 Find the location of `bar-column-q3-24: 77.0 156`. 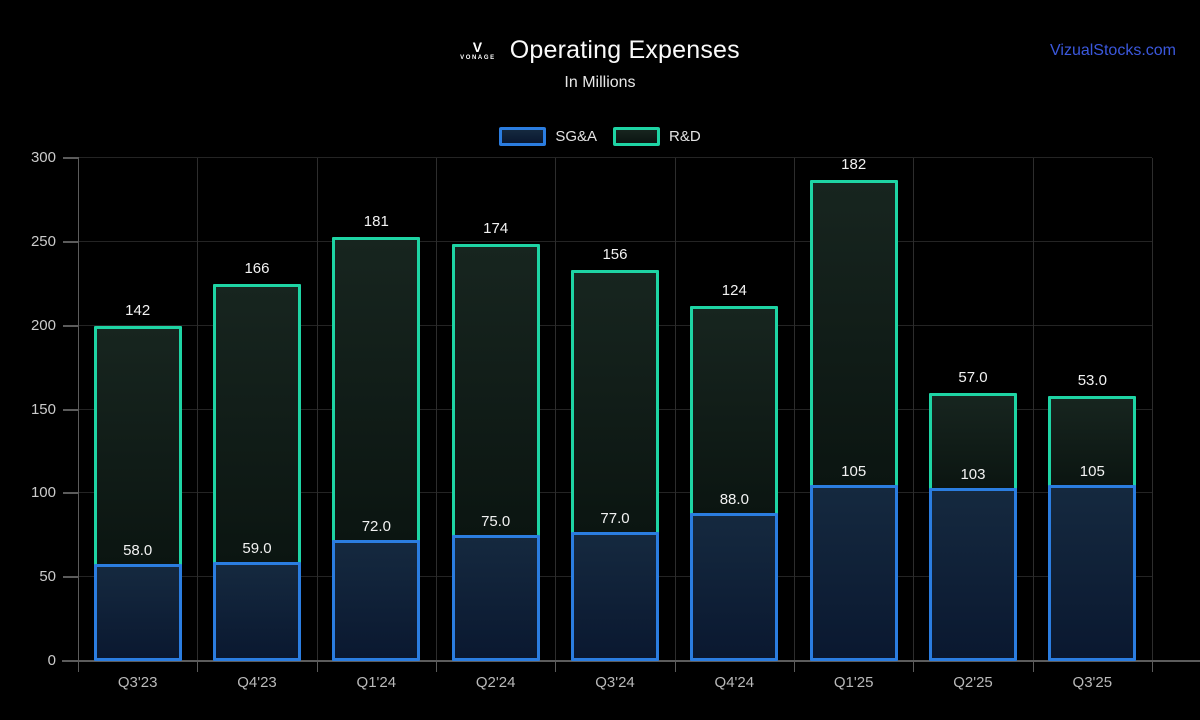

bar-column-q3-24: 77.0 156 is located at coordinates (614, 409).